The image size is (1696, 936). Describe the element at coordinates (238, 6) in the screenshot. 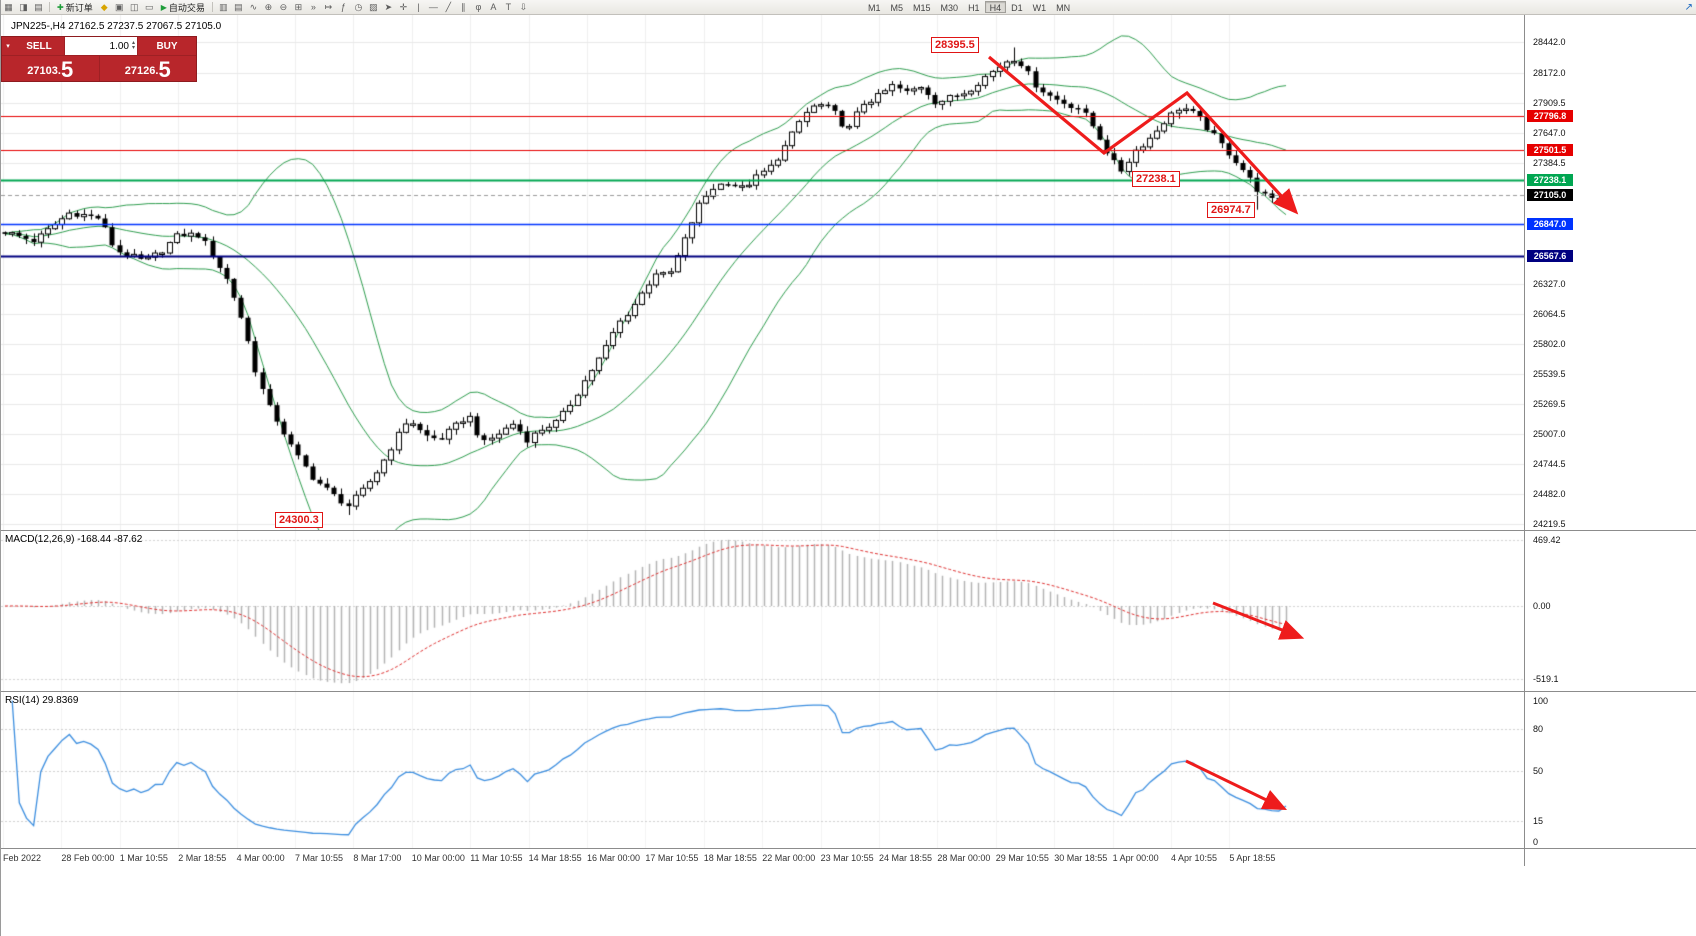

I see `candles-chart-icon: ▤` at that location.